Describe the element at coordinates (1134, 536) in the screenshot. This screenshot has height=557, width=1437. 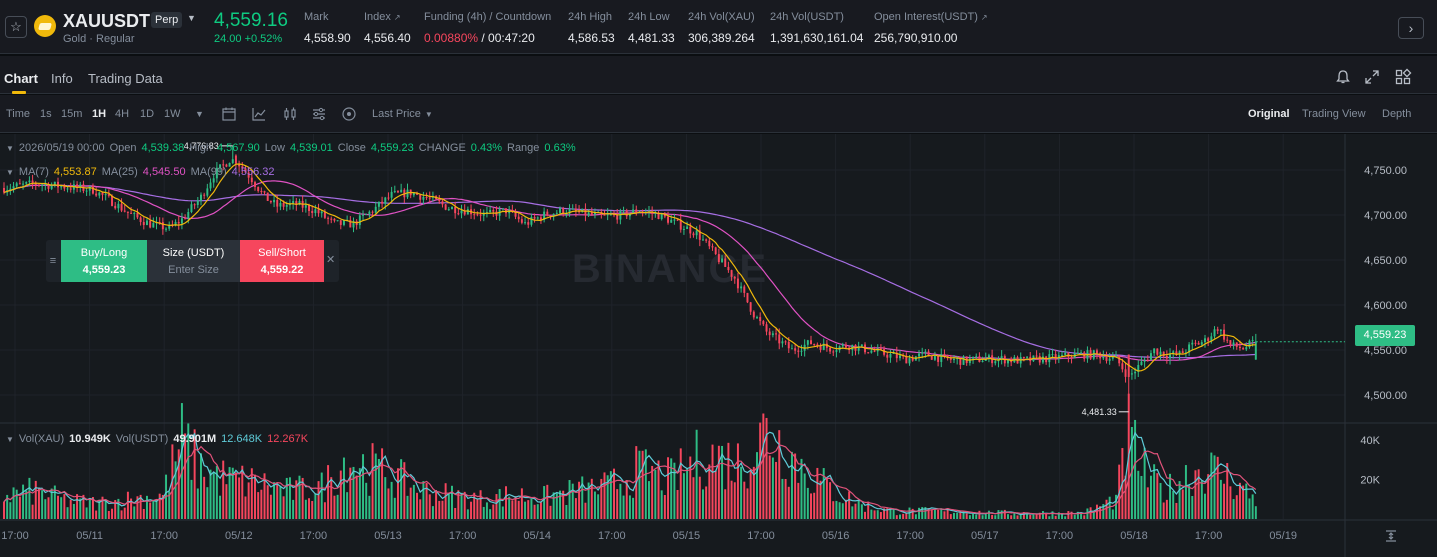
I see `time-tick-label: 05/18` at that location.